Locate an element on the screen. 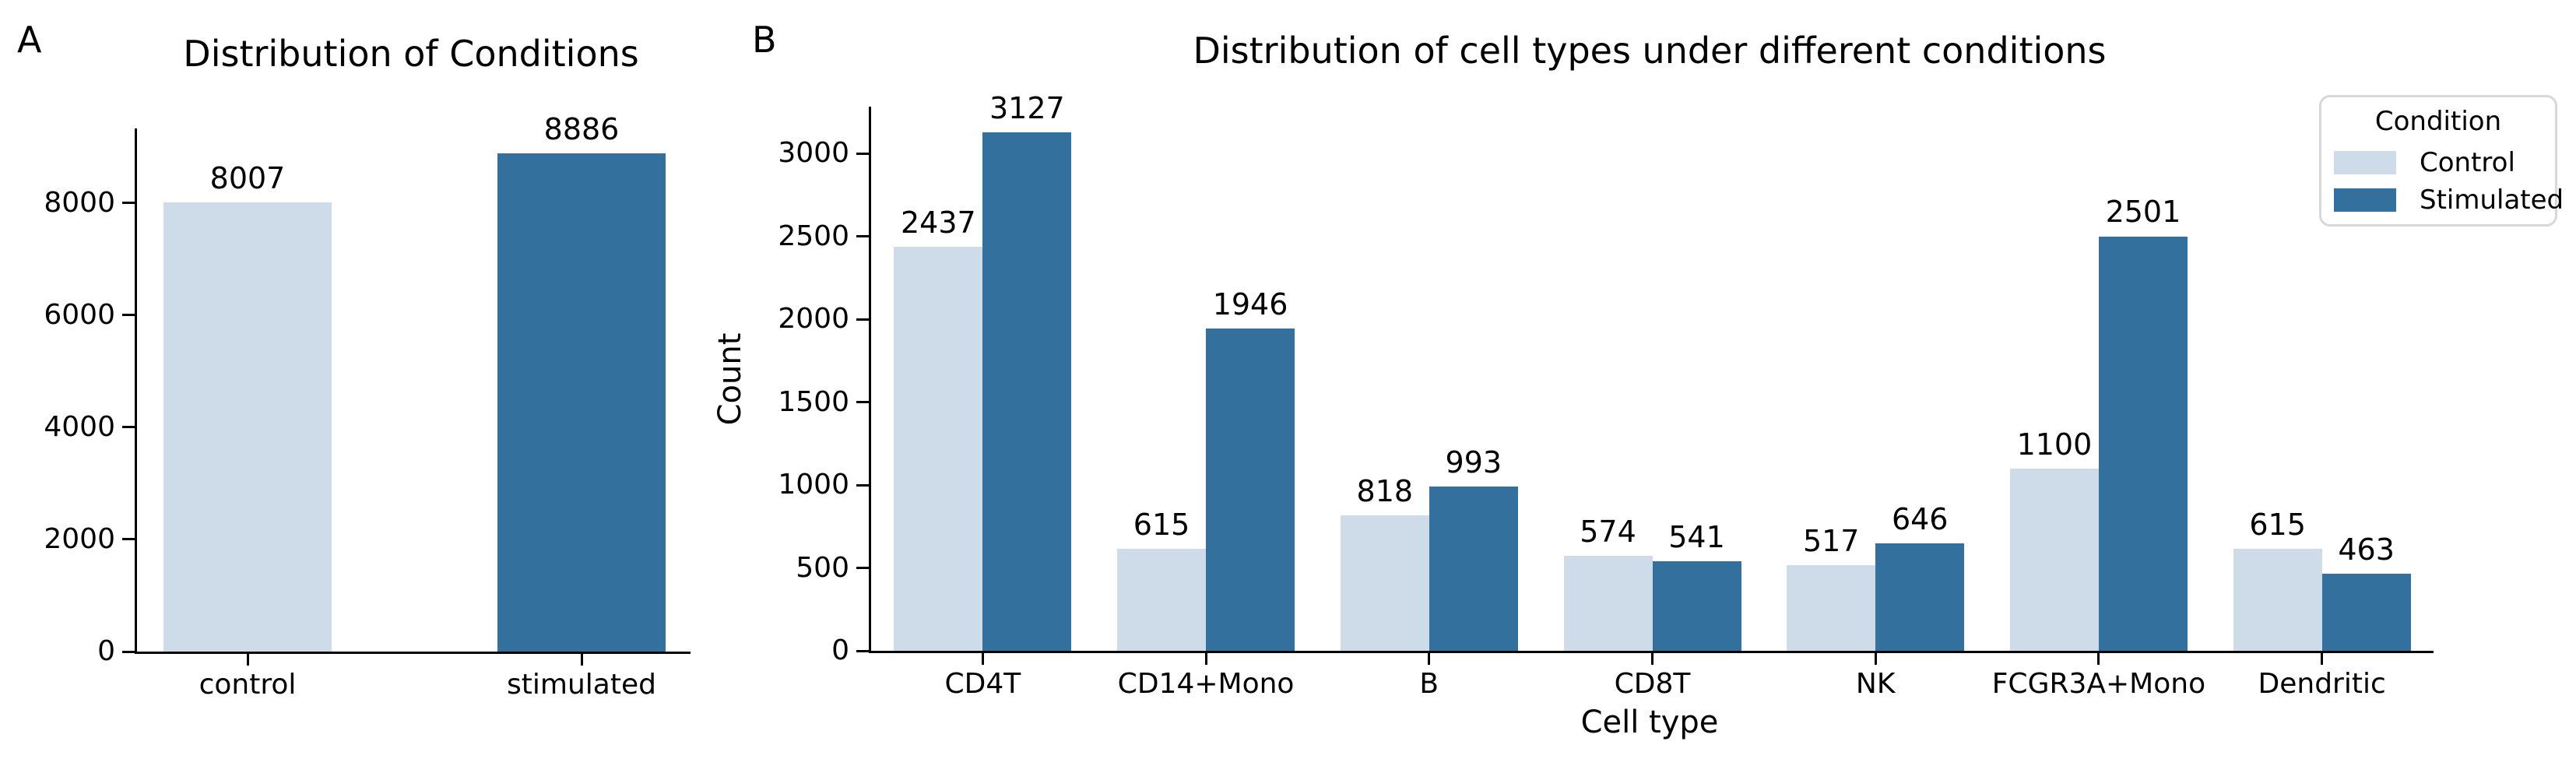 Image resolution: width=2576 pixels, height=766 pixels. bar-Stimulated-Dendritic is located at coordinates (2366, 612).